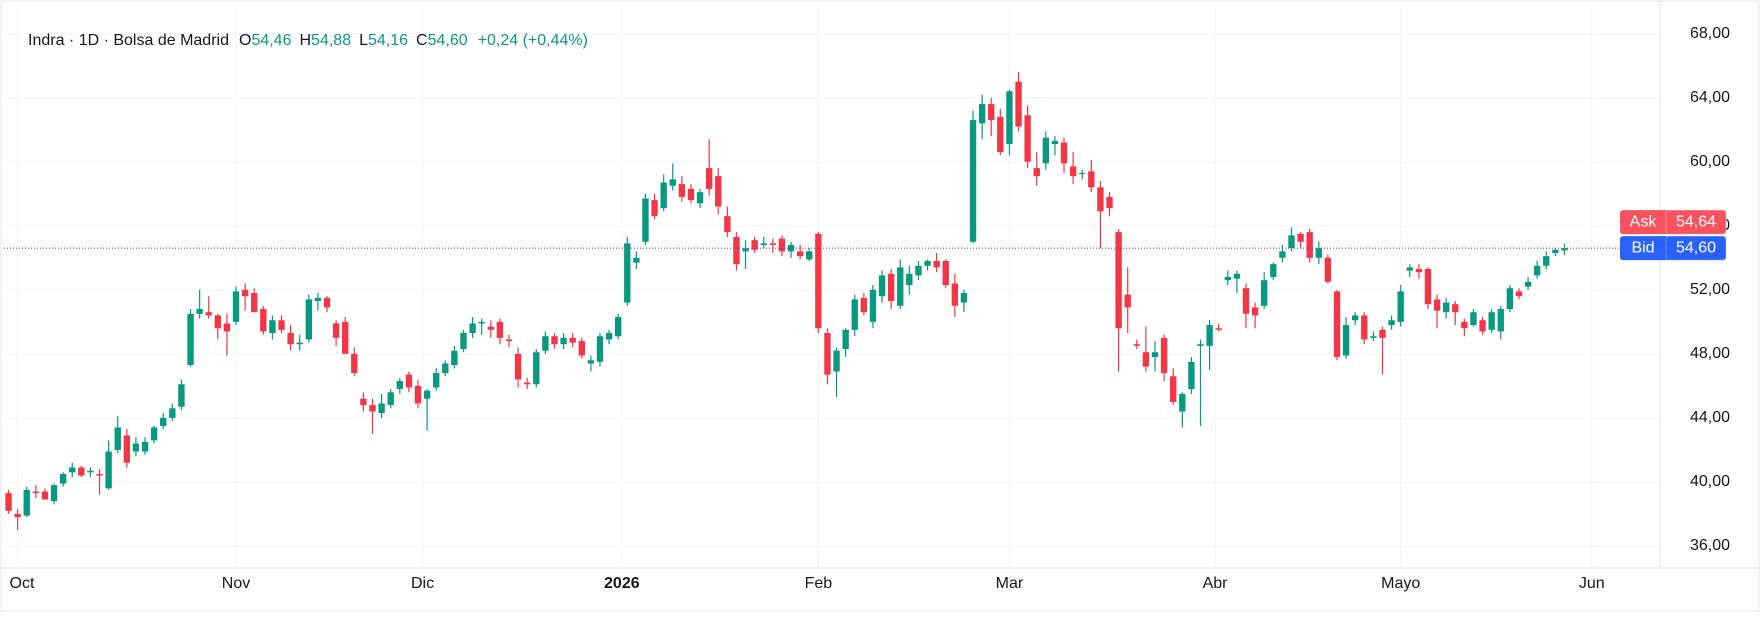 The image size is (1760, 620). I want to click on symbol: Indra · 1D · Bolsa de Madrid, so click(128, 40).